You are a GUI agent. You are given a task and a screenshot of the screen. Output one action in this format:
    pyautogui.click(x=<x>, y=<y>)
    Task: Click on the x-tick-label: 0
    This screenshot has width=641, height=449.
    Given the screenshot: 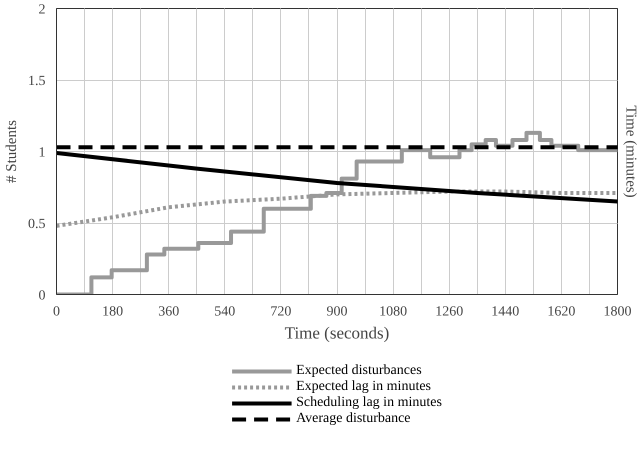 What is the action you would take?
    pyautogui.click(x=56, y=312)
    